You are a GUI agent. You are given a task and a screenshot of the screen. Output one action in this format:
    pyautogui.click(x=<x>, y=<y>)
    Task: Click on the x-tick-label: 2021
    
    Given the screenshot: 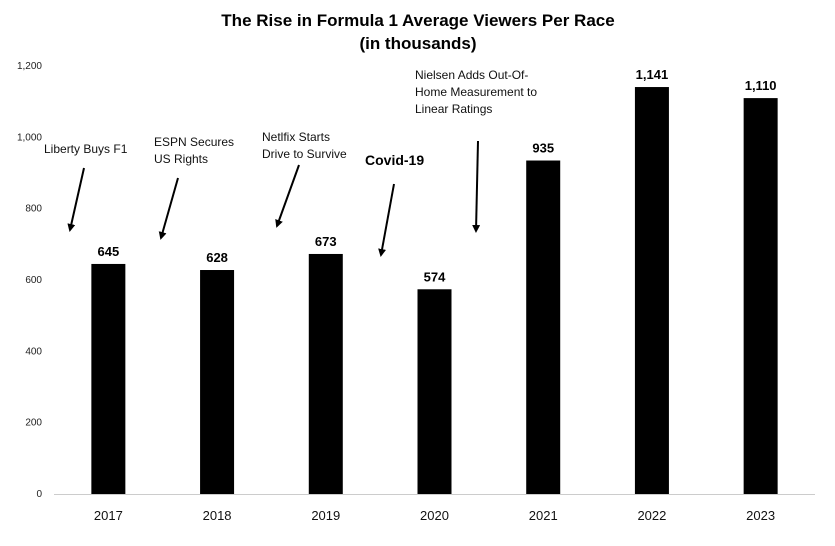 What is the action you would take?
    pyautogui.click(x=543, y=515)
    